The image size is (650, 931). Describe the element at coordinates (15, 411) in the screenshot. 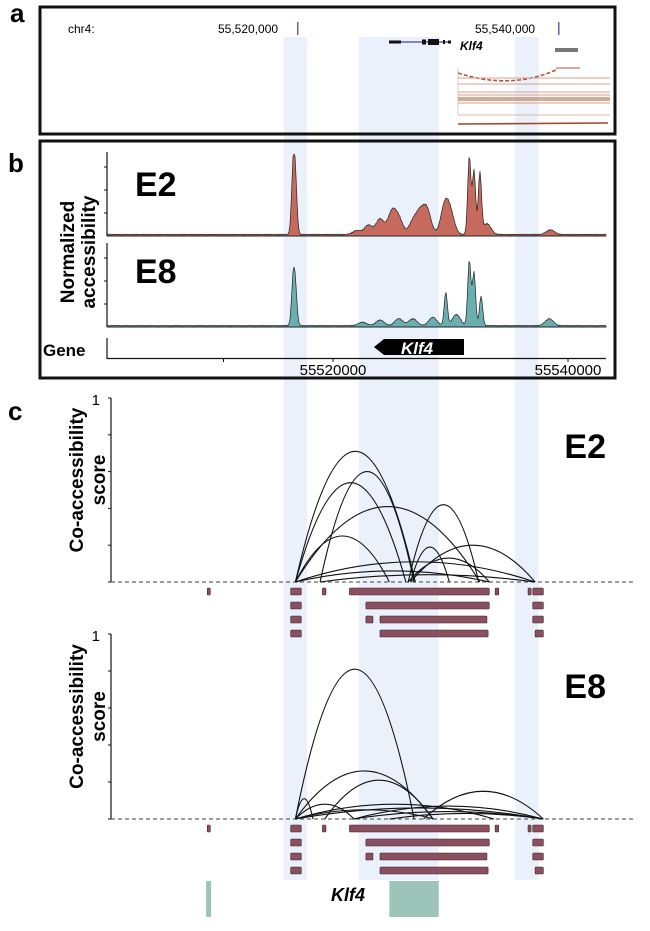

I see `panel-c-letter: c` at that location.